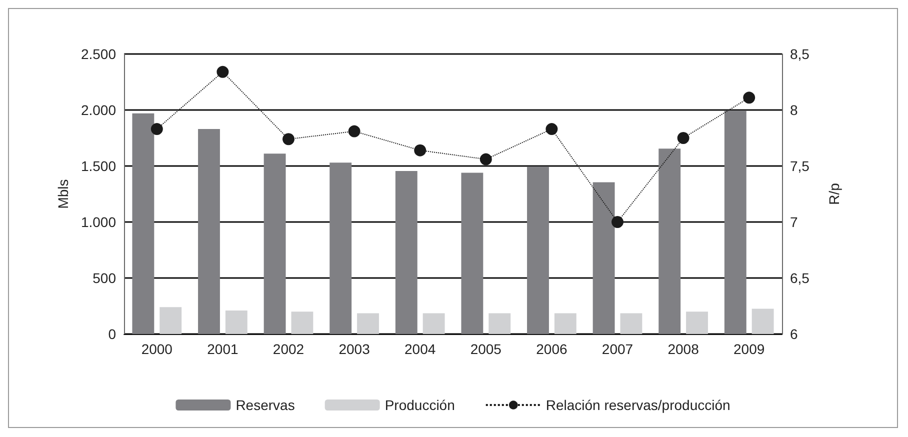 The image size is (908, 437). Describe the element at coordinates (749, 349) in the screenshot. I see `x-tick-label: 2009` at that location.